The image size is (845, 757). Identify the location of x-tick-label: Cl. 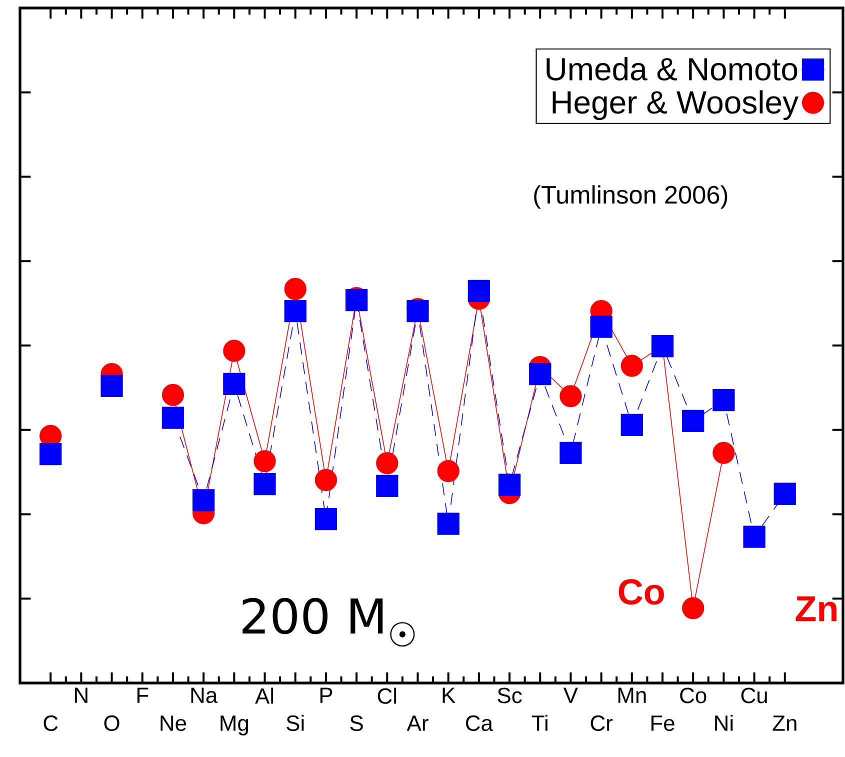
(387, 696).